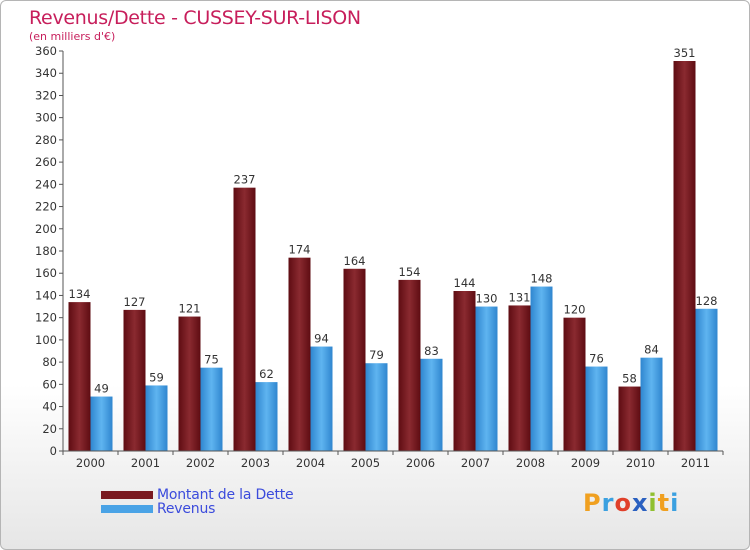 Image resolution: width=750 pixels, height=550 pixels. Describe the element at coordinates (409, 365) in the screenshot. I see `bar-dette-2006` at that location.